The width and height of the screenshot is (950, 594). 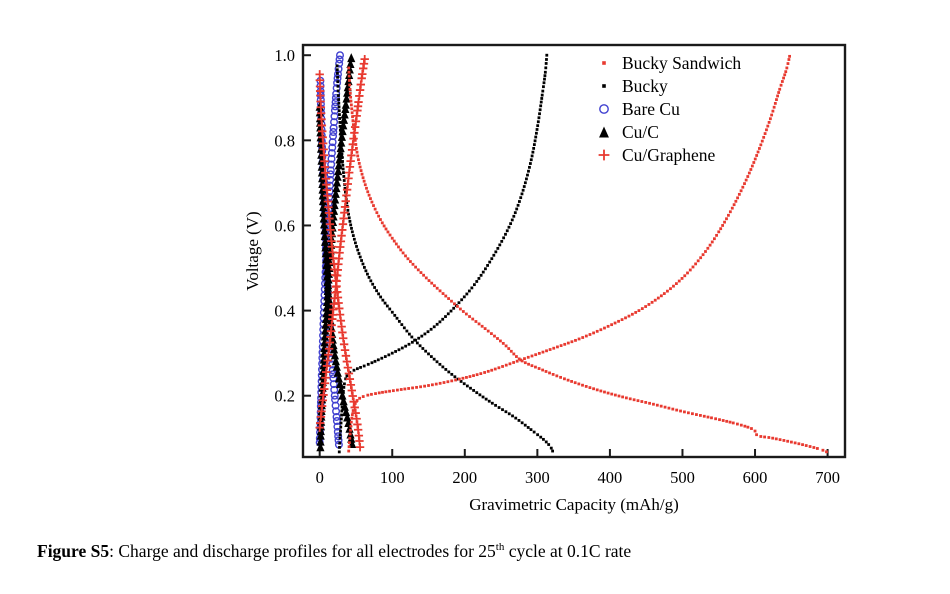 What do you see at coordinates (657, 155) in the screenshot?
I see `legend-item-cu-graphene: Cu/Graphene` at bounding box center [657, 155].